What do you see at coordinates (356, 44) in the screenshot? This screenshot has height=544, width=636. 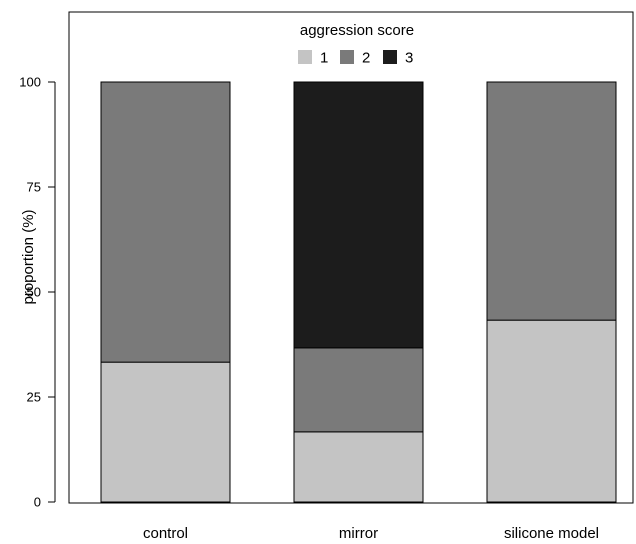 I see `legend: aggression score 1 2 3` at bounding box center [356, 44].